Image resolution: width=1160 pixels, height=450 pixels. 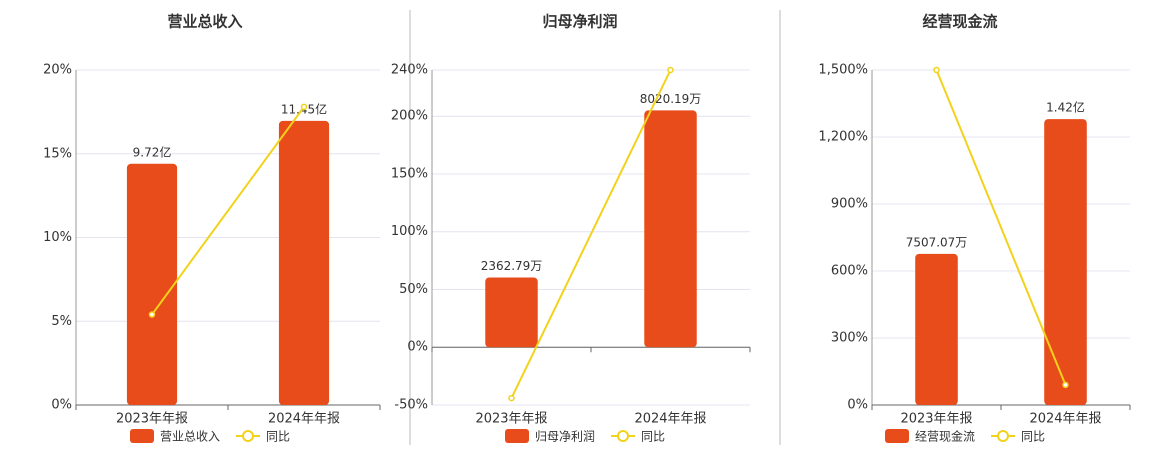 I want to click on bar-value-label: 8020.19万, so click(x=671, y=99).